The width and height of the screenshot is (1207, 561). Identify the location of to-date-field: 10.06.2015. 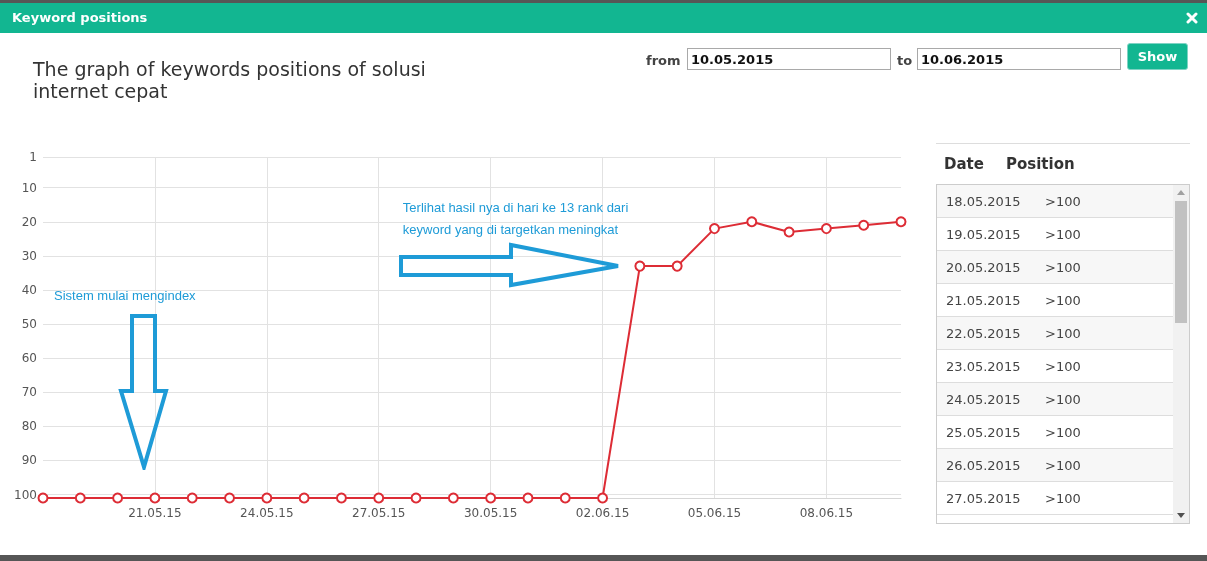
(1019, 59).